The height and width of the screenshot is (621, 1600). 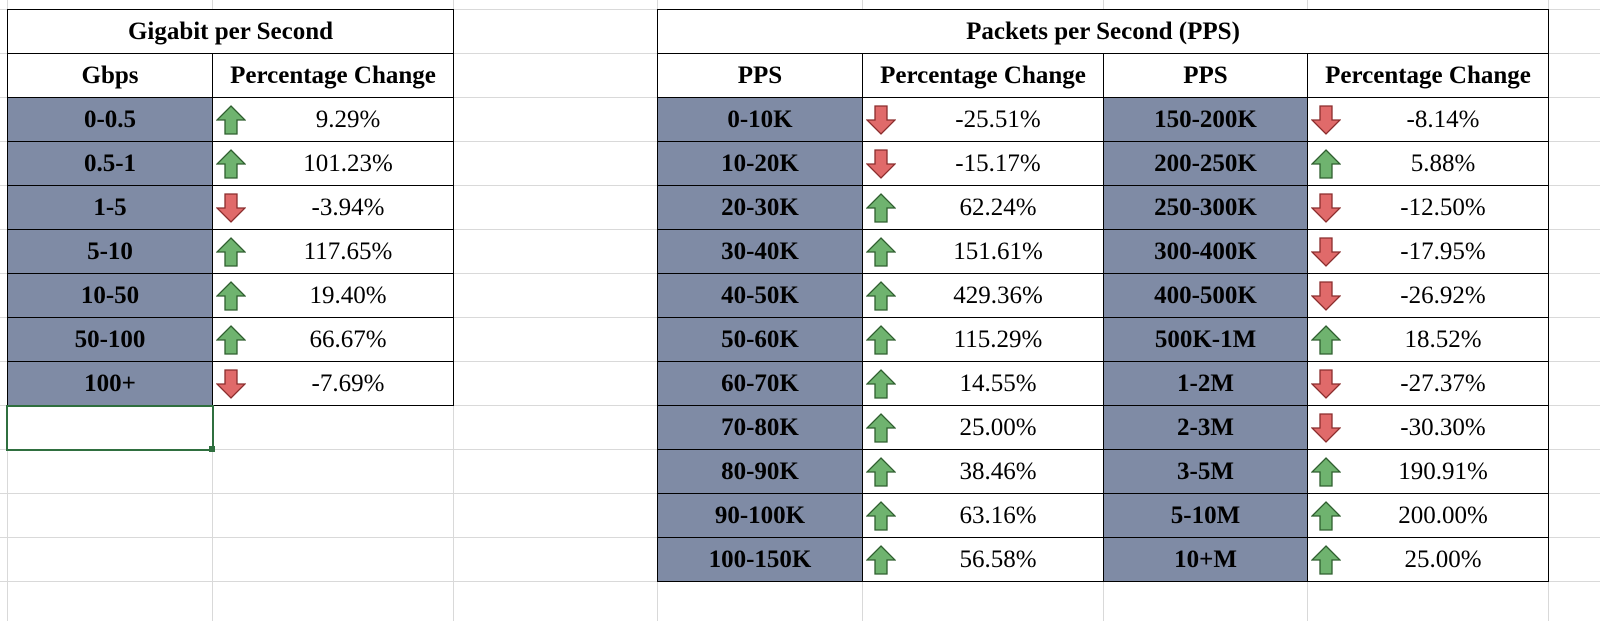 I want to click on percentage-change-cell: 5.88%, so click(x=1428, y=163).